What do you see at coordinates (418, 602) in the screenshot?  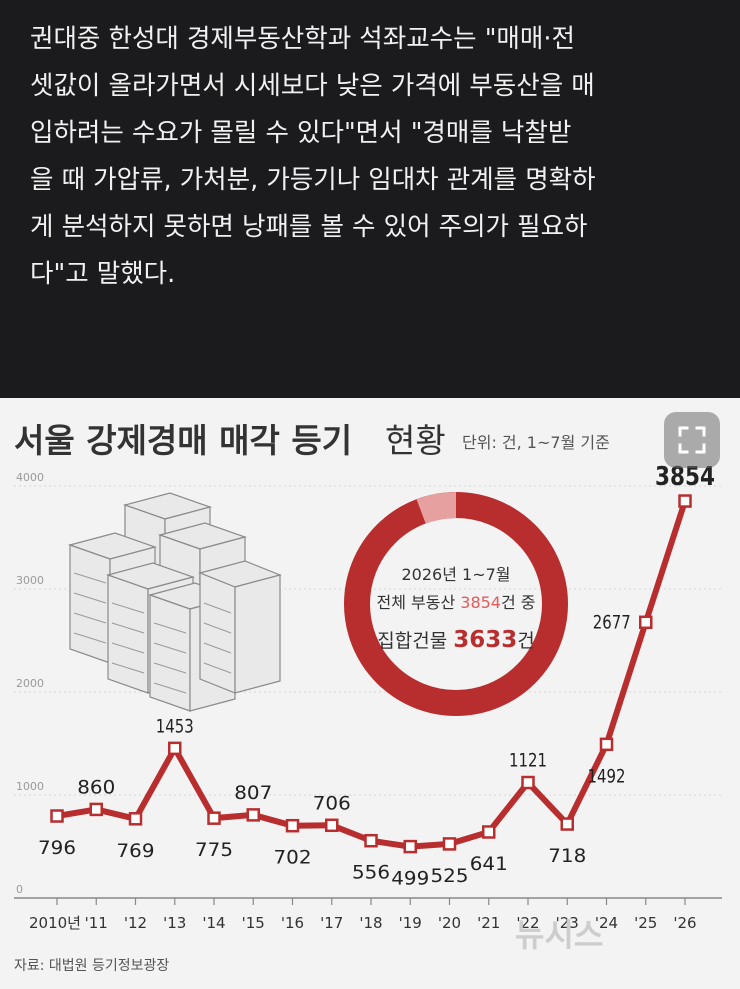 I see `donut-total-prefix: 전체 부동산` at bounding box center [418, 602].